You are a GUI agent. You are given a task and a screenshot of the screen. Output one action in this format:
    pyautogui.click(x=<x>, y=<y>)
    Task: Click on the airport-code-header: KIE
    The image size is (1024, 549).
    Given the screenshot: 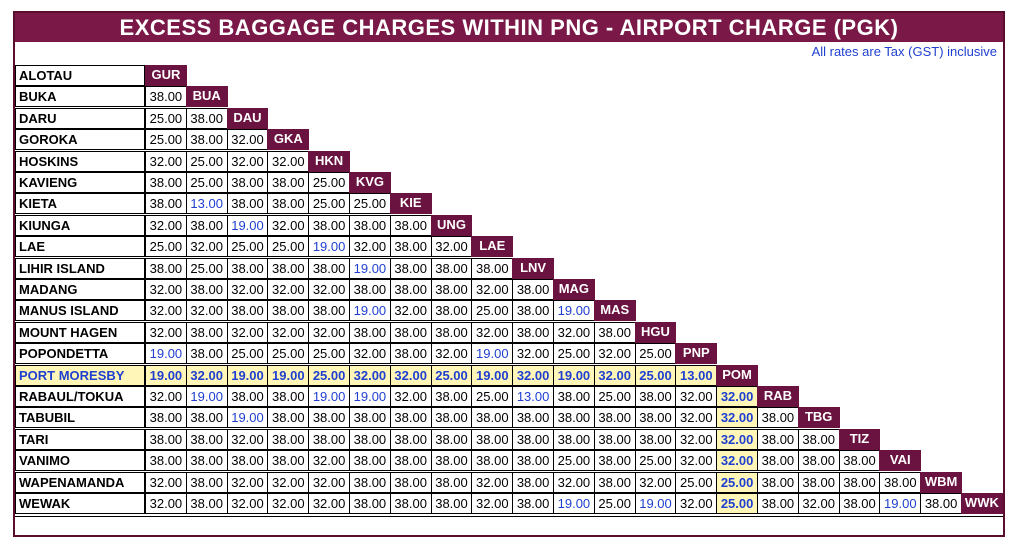 What is the action you would take?
    pyautogui.click(x=410, y=204)
    